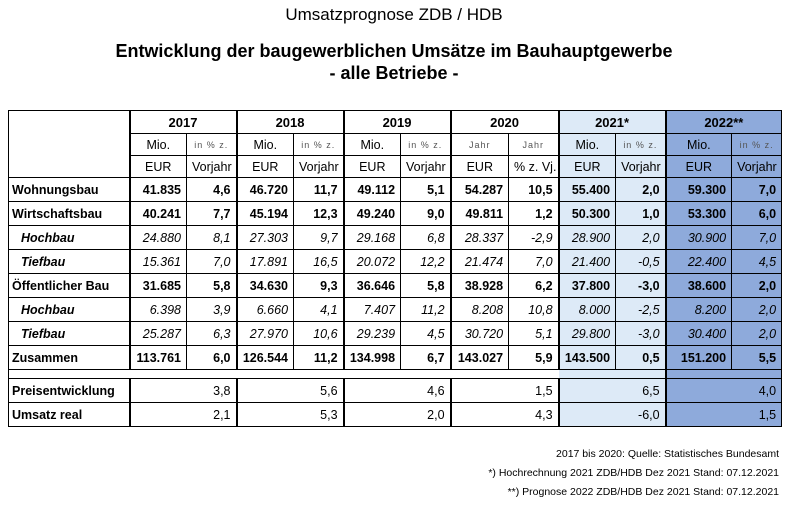  I want to click on row-label: Umsatz real, so click(69, 414).